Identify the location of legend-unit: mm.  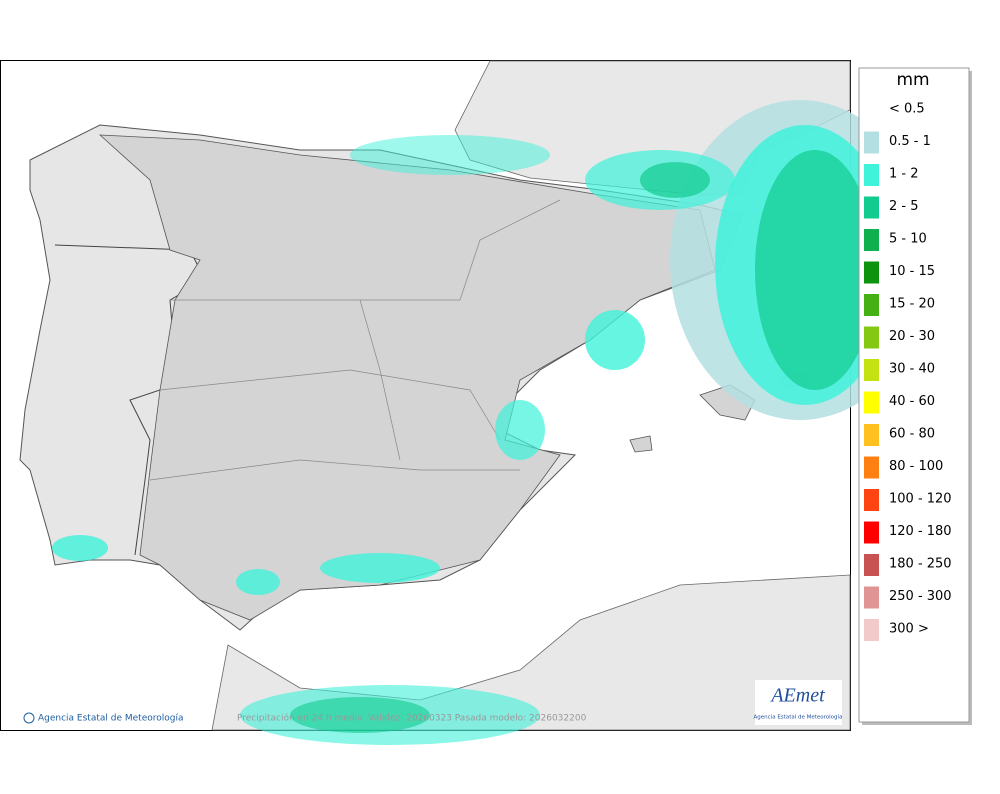
(912, 80).